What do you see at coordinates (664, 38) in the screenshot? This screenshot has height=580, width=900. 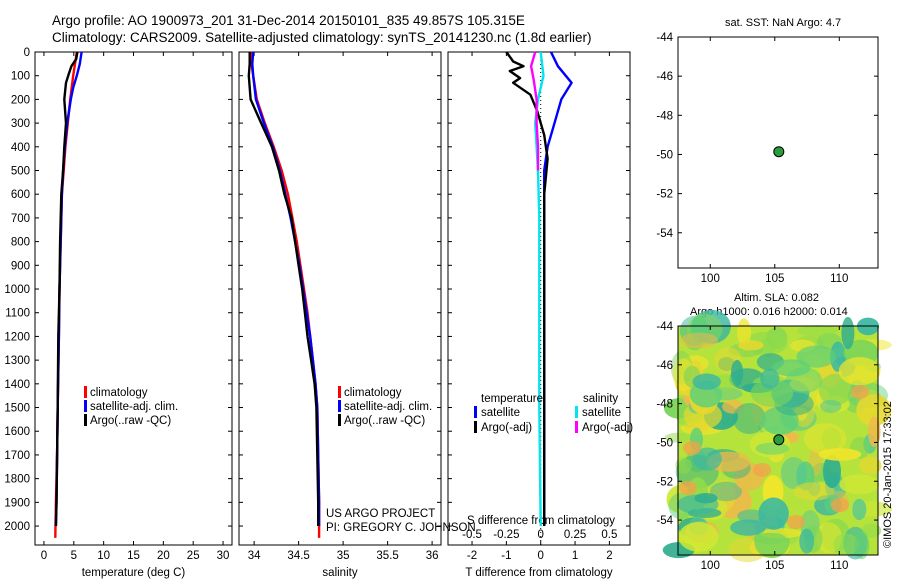 I see `map-y-tick-label: -44` at bounding box center [664, 38].